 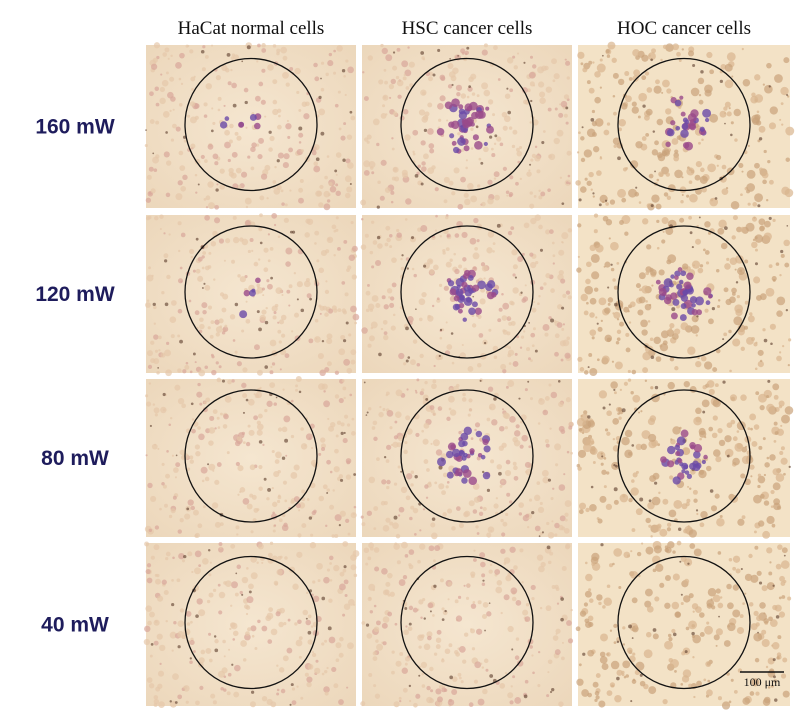 I want to click on micrograph-panel, so click(x=252, y=295).